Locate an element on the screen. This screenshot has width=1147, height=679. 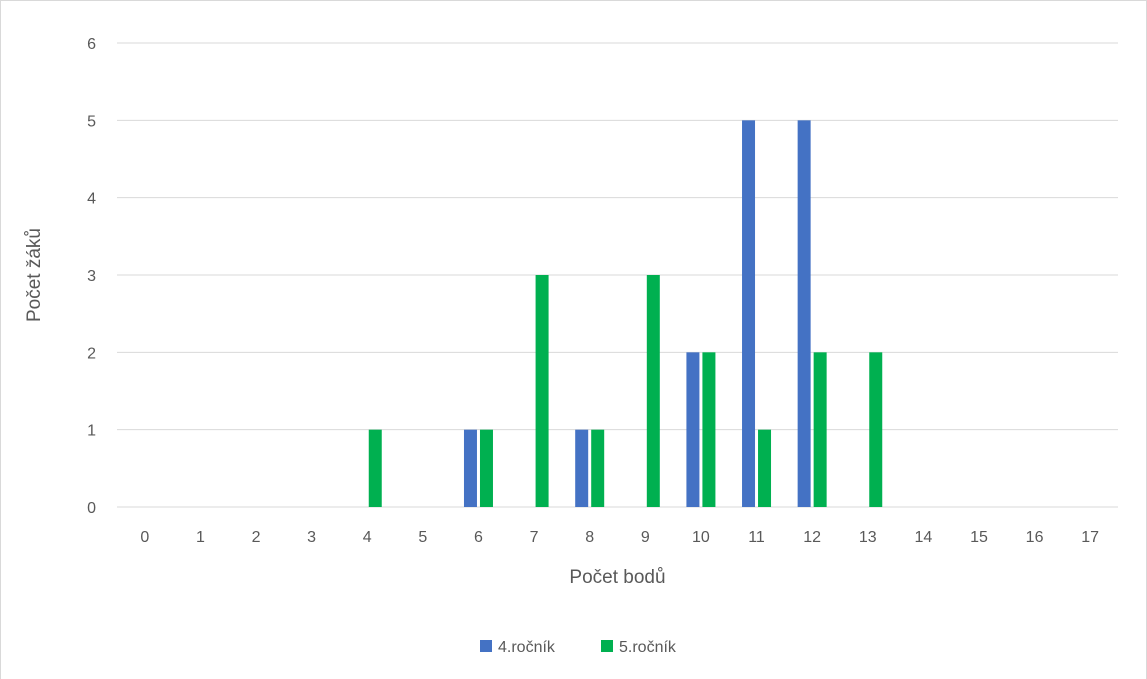
x-tick-label: 8 is located at coordinates (589, 537).